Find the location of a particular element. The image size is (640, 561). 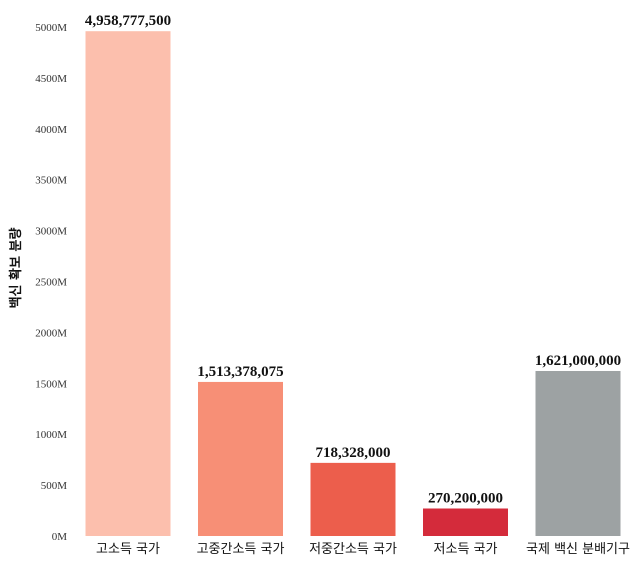

y-tick-label: 2500M is located at coordinates (51, 283).